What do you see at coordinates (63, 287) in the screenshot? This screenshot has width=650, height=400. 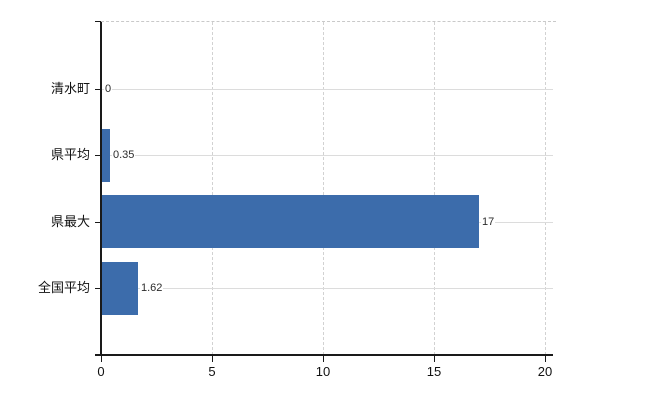 I see `category-label: 全国平均` at bounding box center [63, 287].